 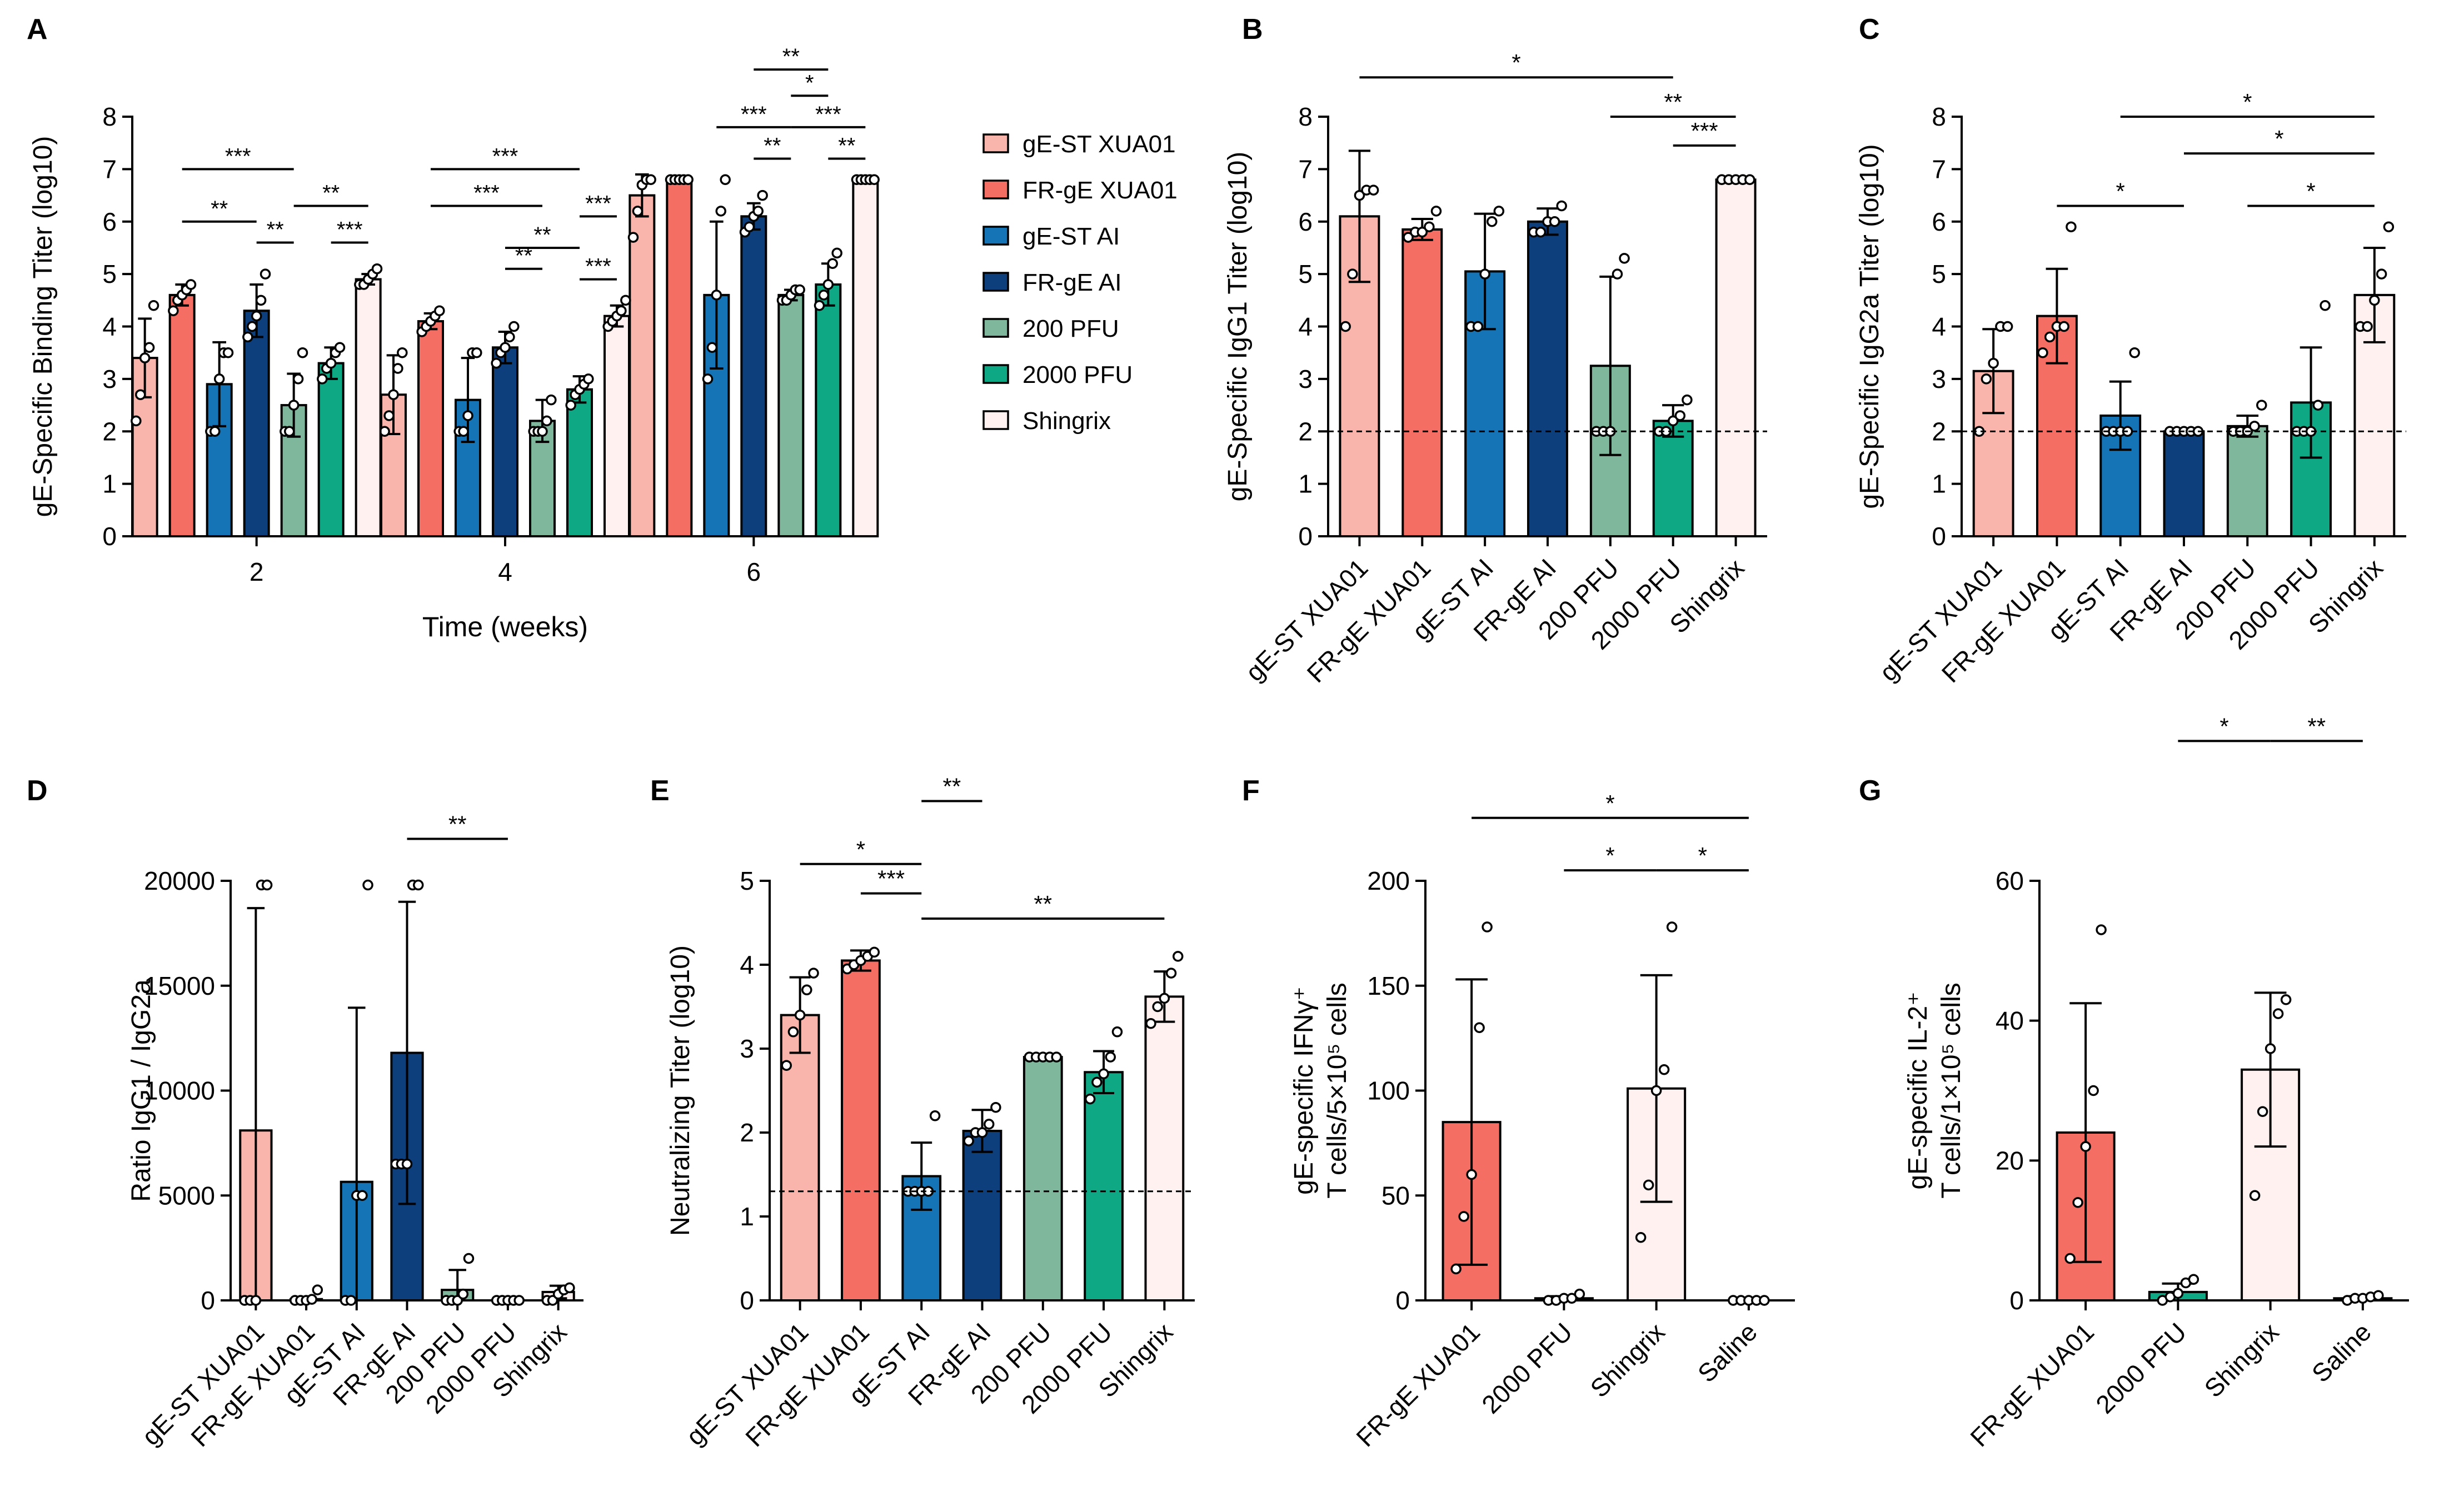 I want to click on panel-label-F: F, so click(x=1251, y=791).